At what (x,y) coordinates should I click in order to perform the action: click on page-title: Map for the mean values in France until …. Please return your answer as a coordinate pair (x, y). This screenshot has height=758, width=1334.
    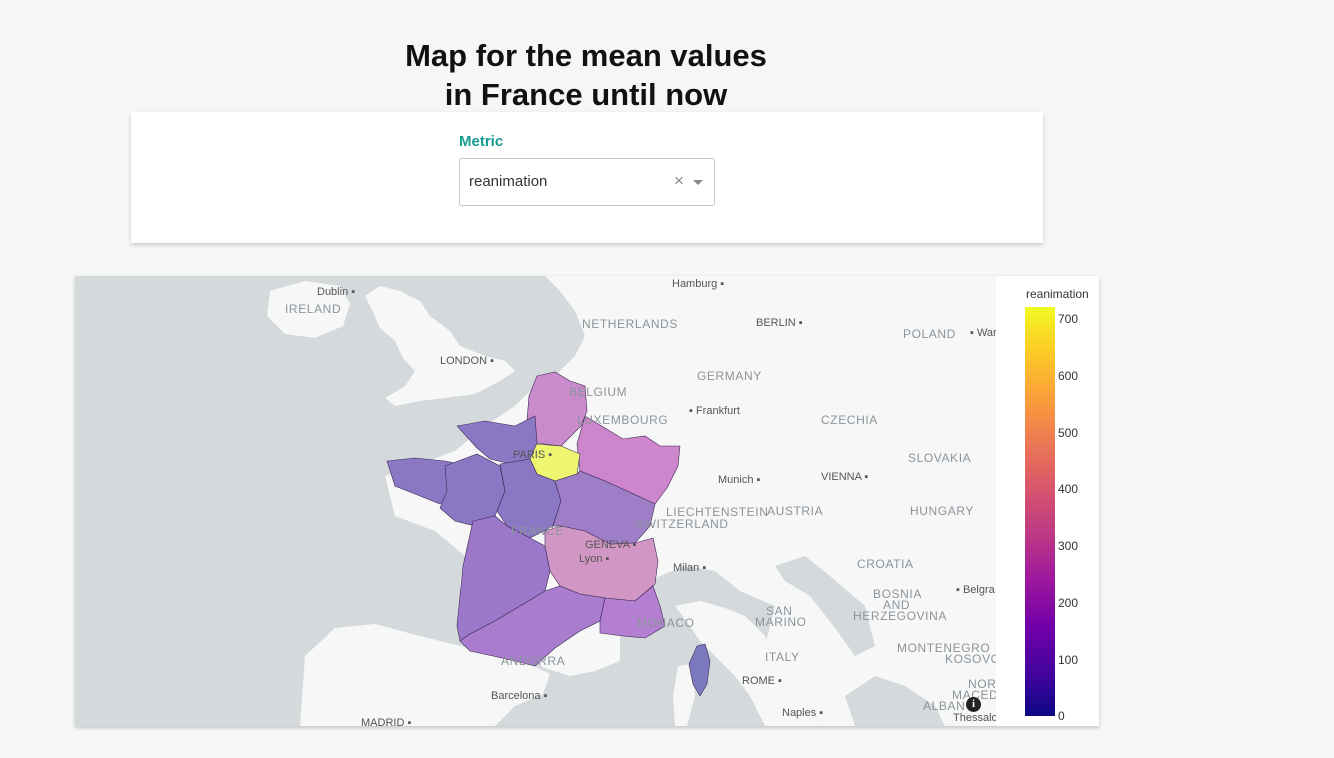
    Looking at the image, I should click on (586, 75).